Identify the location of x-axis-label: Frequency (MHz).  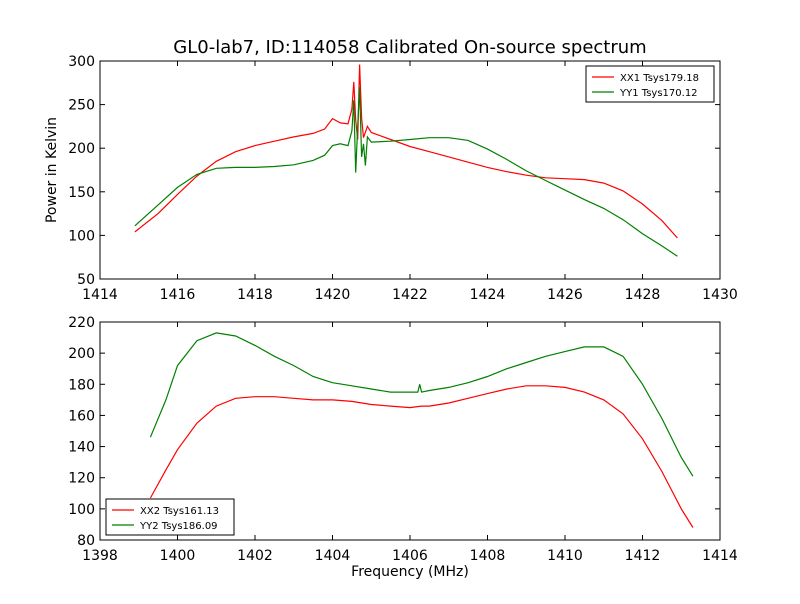
(410, 572).